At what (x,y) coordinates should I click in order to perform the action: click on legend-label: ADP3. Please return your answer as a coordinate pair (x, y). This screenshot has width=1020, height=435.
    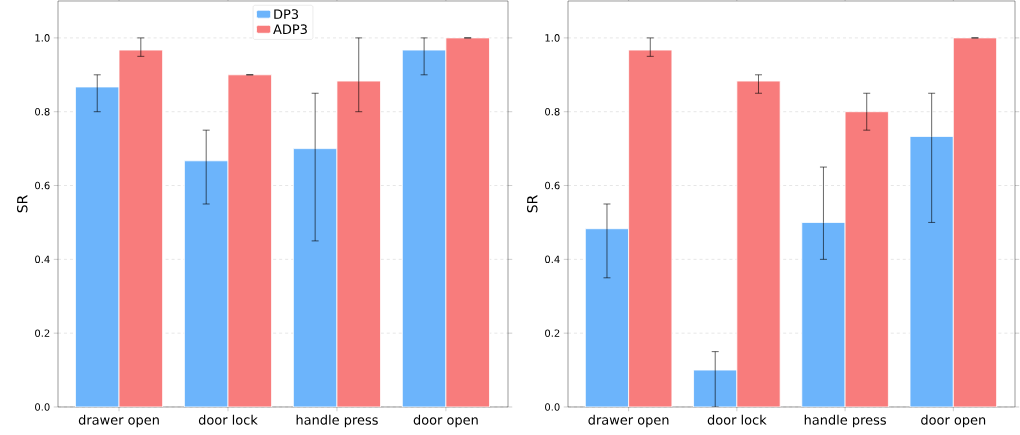
    Looking at the image, I should click on (290, 29).